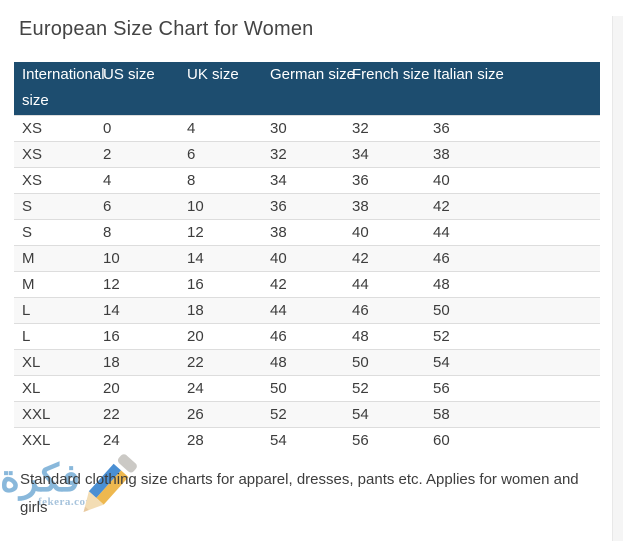 This screenshot has height=541, width=623. Describe the element at coordinates (387, 89) in the screenshot. I see `column-header: French size` at that location.